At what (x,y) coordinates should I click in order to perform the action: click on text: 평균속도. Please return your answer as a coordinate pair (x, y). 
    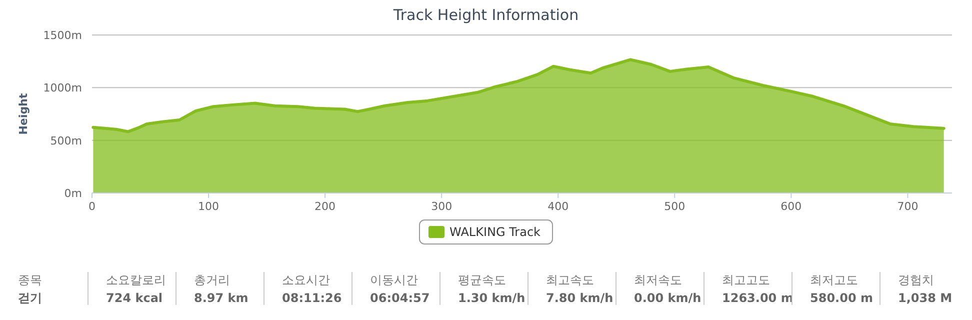
    Looking at the image, I should click on (482, 280).